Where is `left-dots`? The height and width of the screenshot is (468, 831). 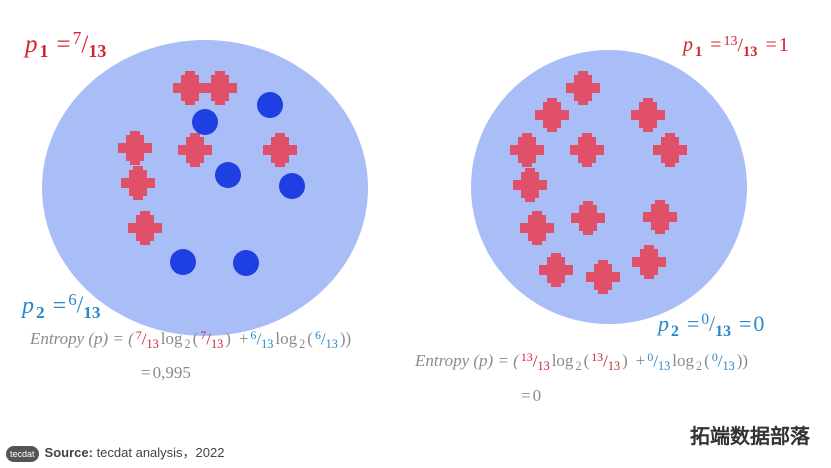 left-dots is located at coordinates (237, 184).